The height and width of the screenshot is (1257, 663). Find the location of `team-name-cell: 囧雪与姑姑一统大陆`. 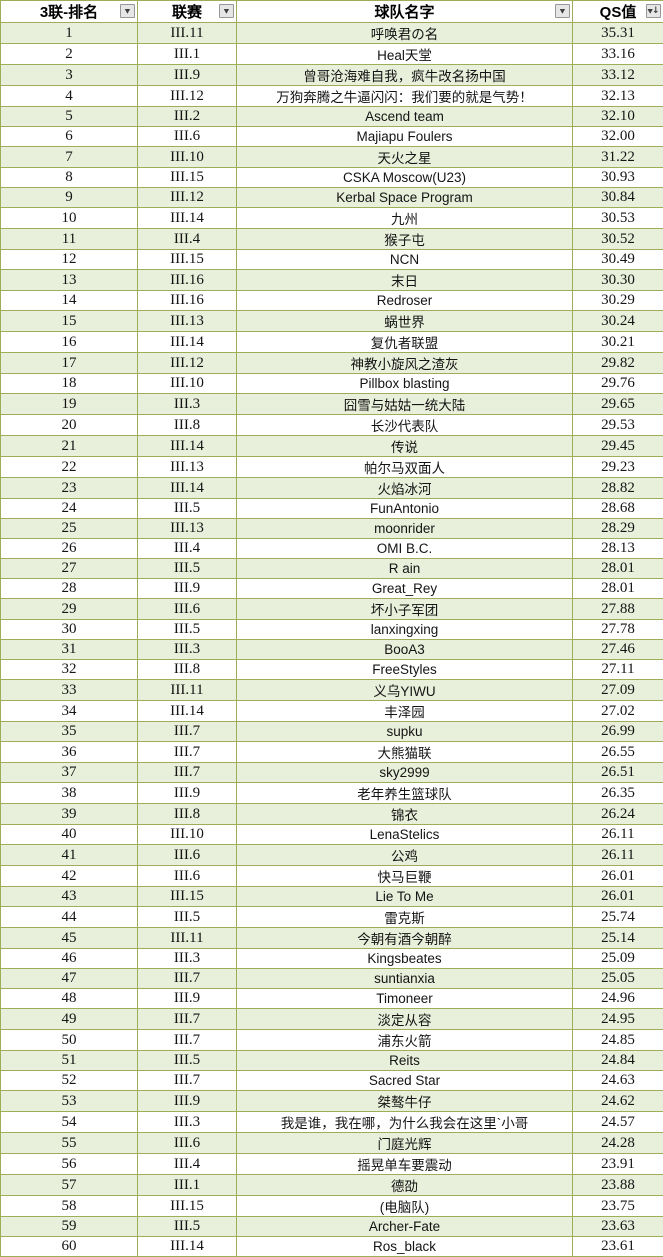

team-name-cell: 囧雪与姑姑一统大陆 is located at coordinates (405, 404).